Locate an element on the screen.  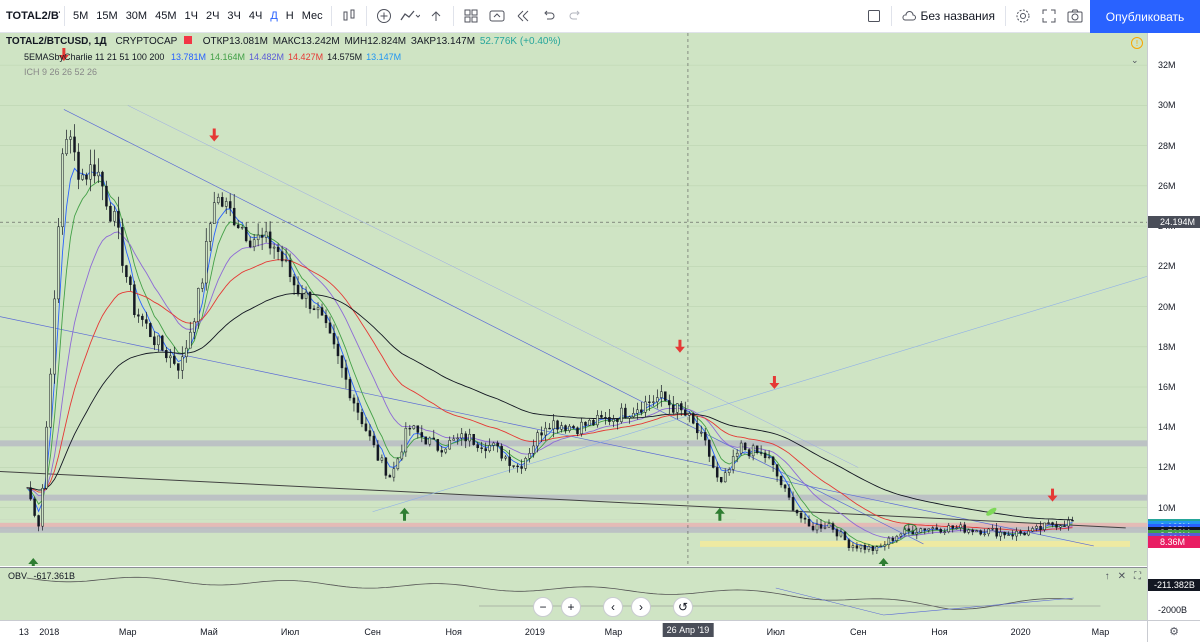
publish-button: Опубликовать is located at coordinates (1145, 16).